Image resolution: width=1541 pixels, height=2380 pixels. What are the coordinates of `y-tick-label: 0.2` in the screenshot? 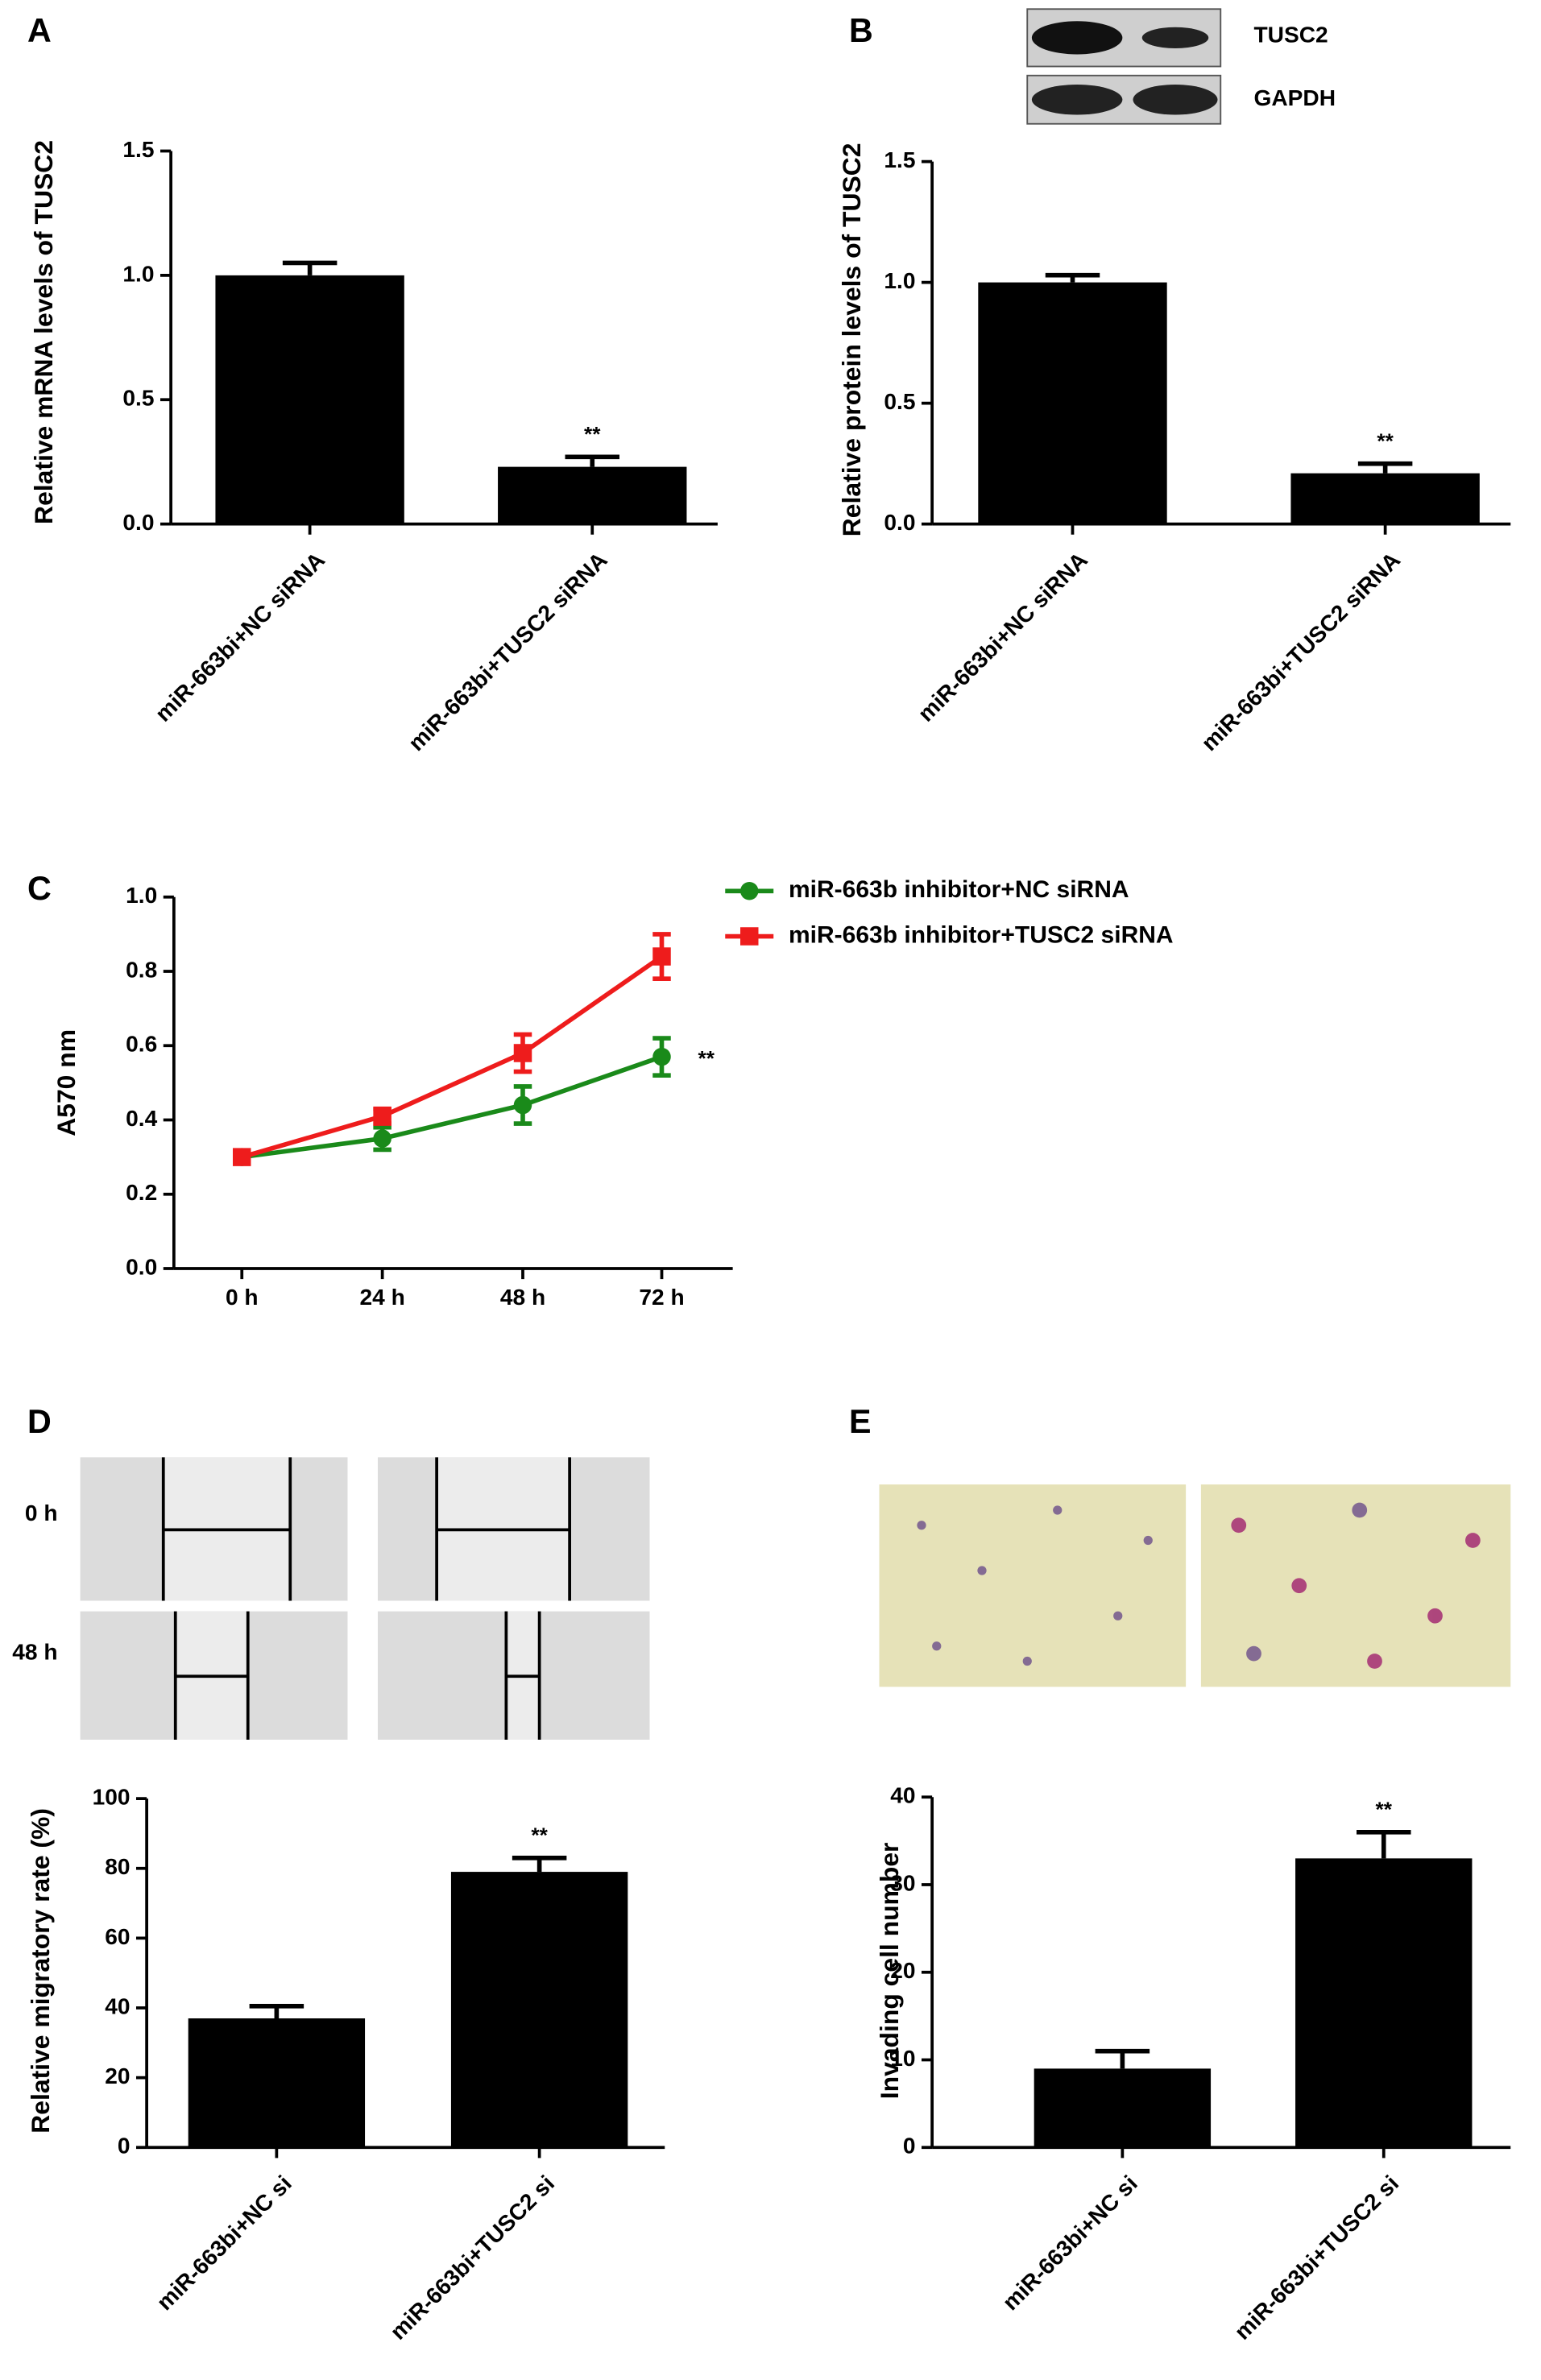 It's located at (141, 1192).